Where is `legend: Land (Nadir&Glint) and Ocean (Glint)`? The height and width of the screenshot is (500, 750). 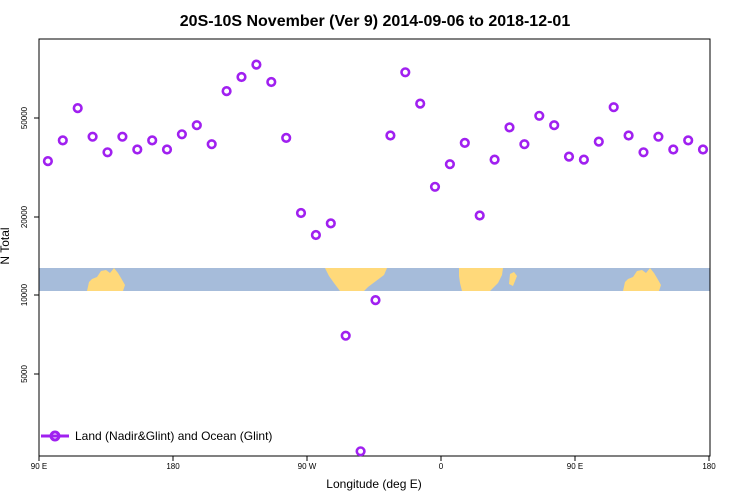
legend: Land (Nadir&Glint) and Ocean (Glint) is located at coordinates (156, 436).